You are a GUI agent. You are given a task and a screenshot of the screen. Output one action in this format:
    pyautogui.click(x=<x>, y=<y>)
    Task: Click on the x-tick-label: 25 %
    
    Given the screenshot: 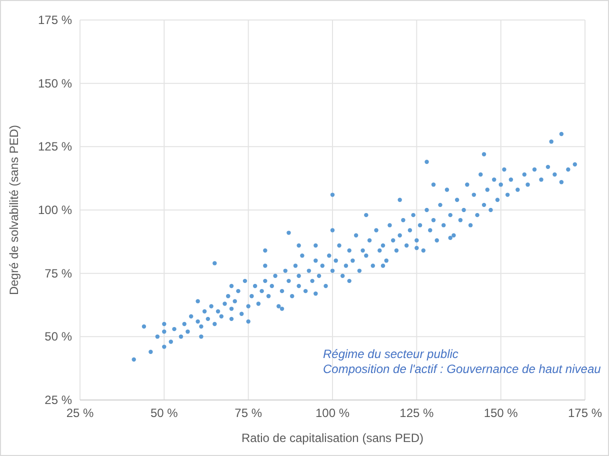 What is the action you would take?
    pyautogui.click(x=80, y=413)
    